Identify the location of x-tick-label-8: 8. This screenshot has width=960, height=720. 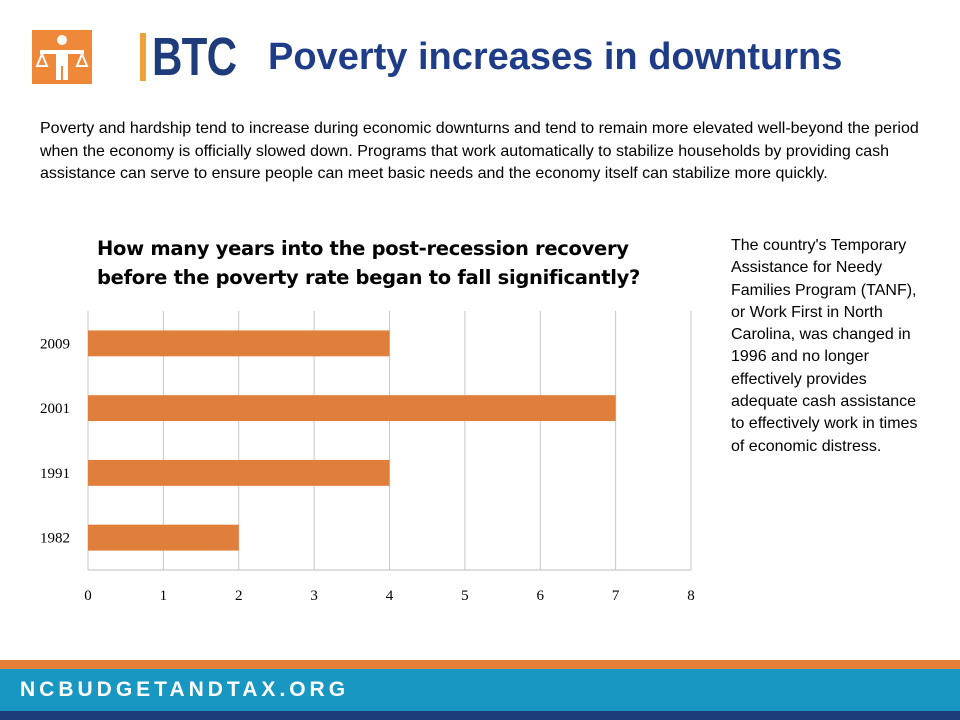
(691, 596).